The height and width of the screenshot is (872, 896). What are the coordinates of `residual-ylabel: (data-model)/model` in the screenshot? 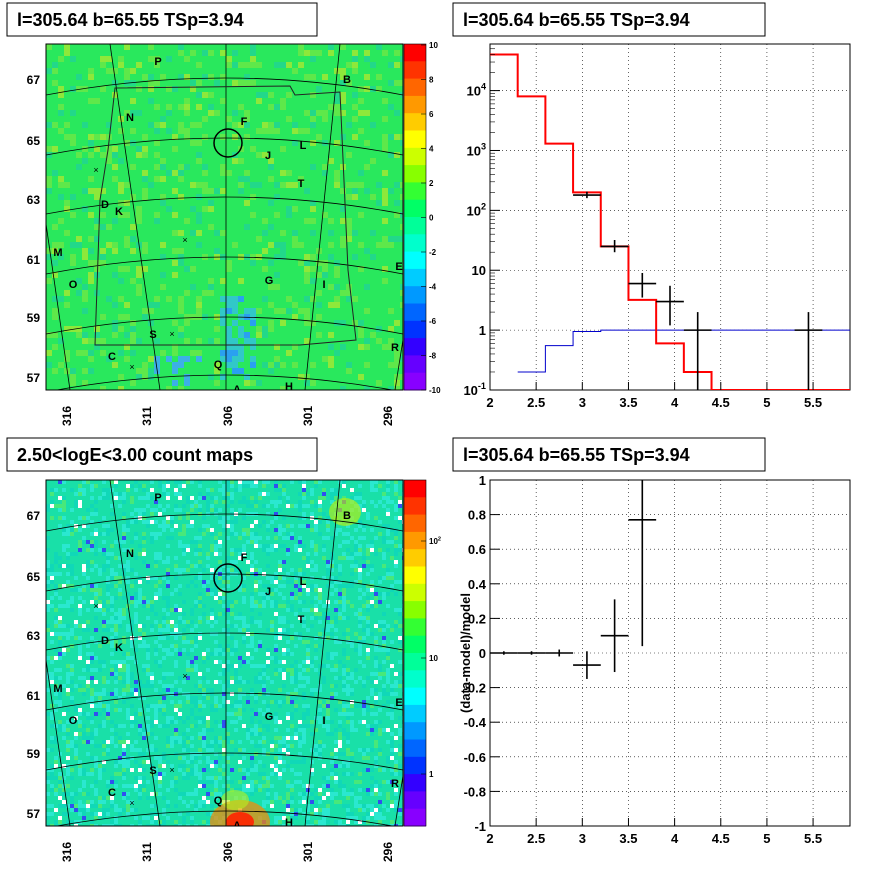 It's located at (465, 653).